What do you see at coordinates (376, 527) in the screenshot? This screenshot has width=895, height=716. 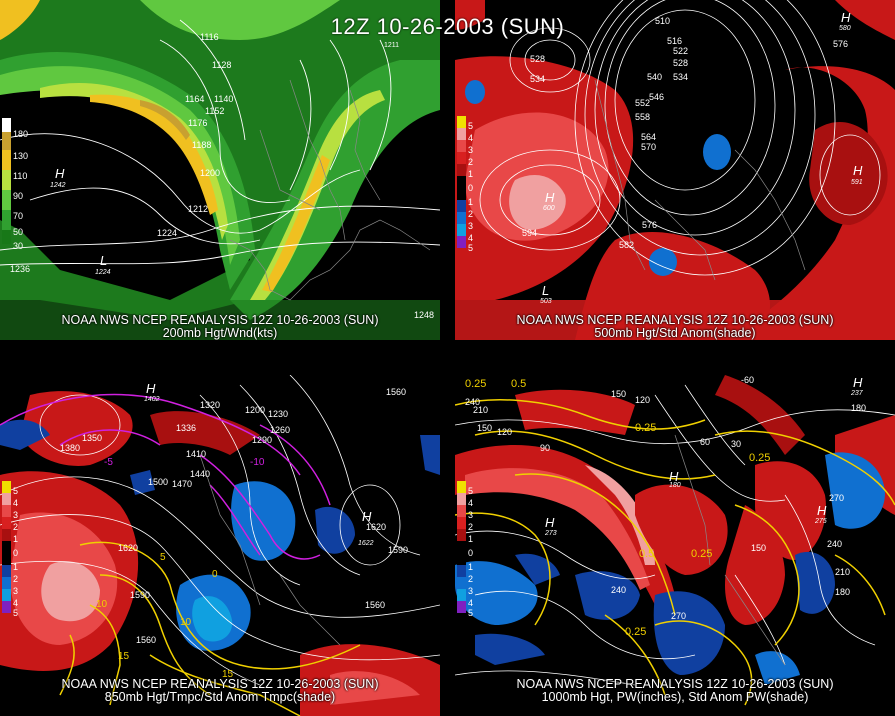 I see `svg-text: 1620` at bounding box center [376, 527].